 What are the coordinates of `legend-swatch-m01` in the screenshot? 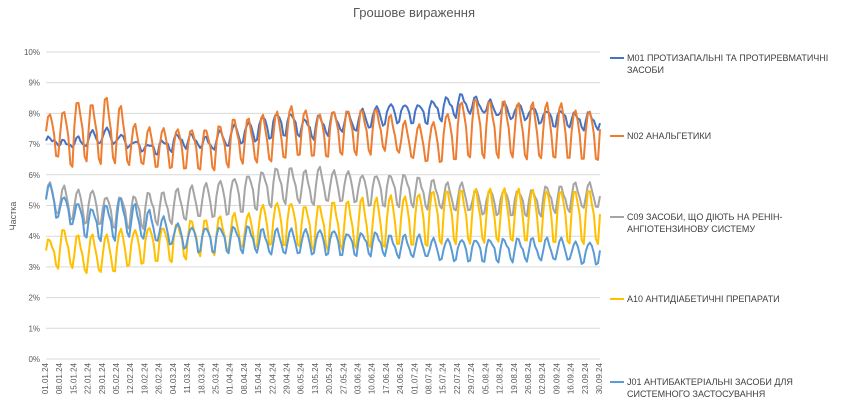 It's located at (617, 58).